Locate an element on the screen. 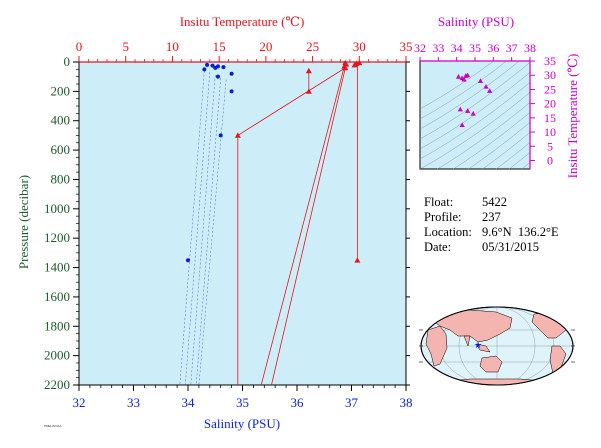 This screenshot has width=601, height=448. density-contours is located at coordinates (475, 115).